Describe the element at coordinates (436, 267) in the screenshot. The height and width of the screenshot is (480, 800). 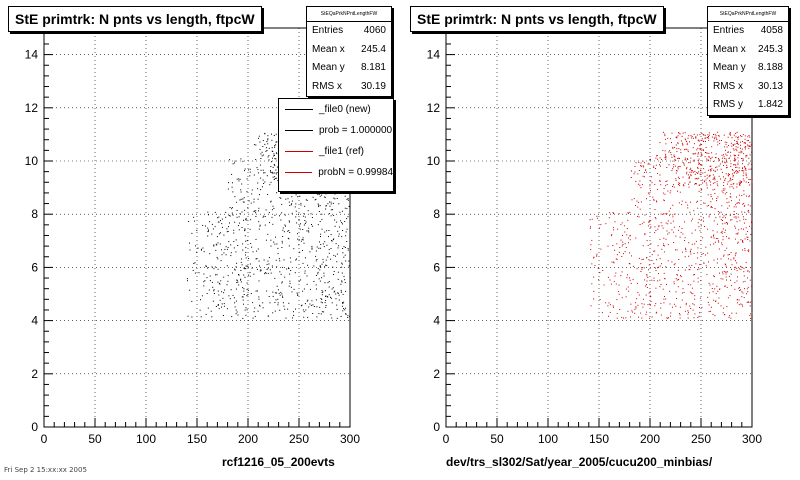
I see `right-y-tick-label: 6` at that location.